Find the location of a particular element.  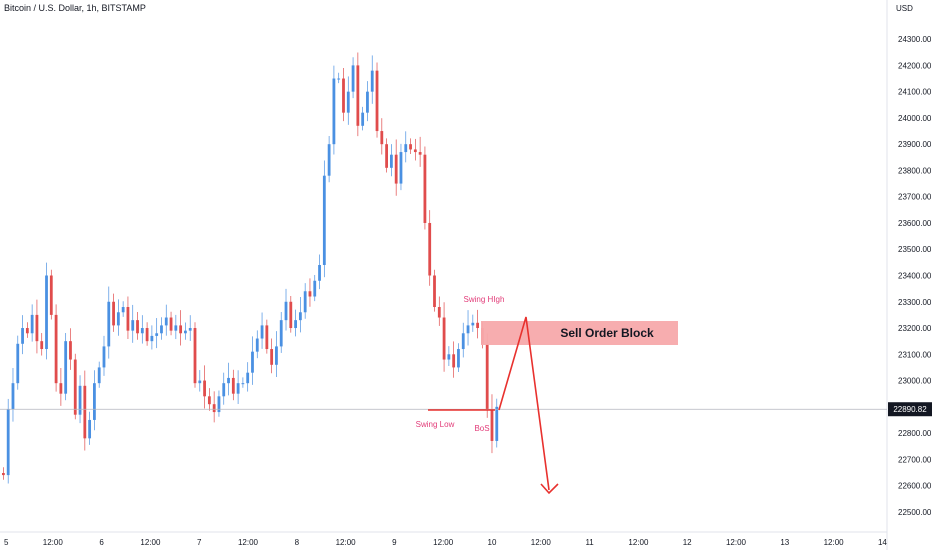

projection-arrowhead is located at coordinates (549, 489).